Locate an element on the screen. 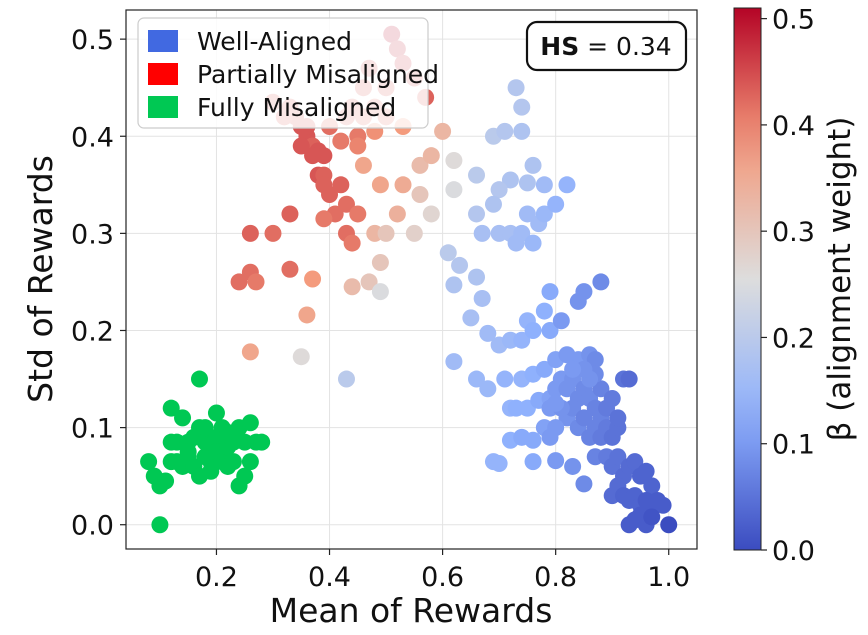 The width and height of the screenshot is (868, 635). y-tick-label: 0.4 is located at coordinates (92, 137).